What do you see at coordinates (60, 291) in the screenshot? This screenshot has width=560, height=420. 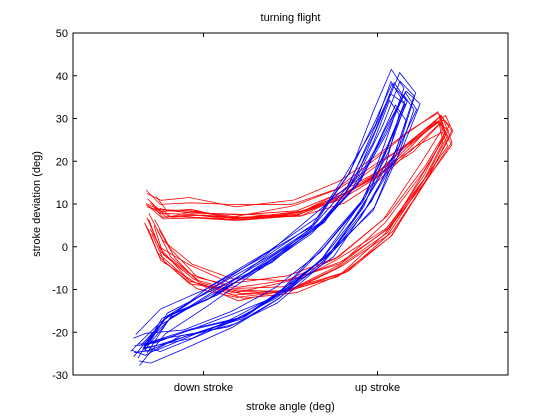 I see `y-tick-label: -10` at bounding box center [60, 291].